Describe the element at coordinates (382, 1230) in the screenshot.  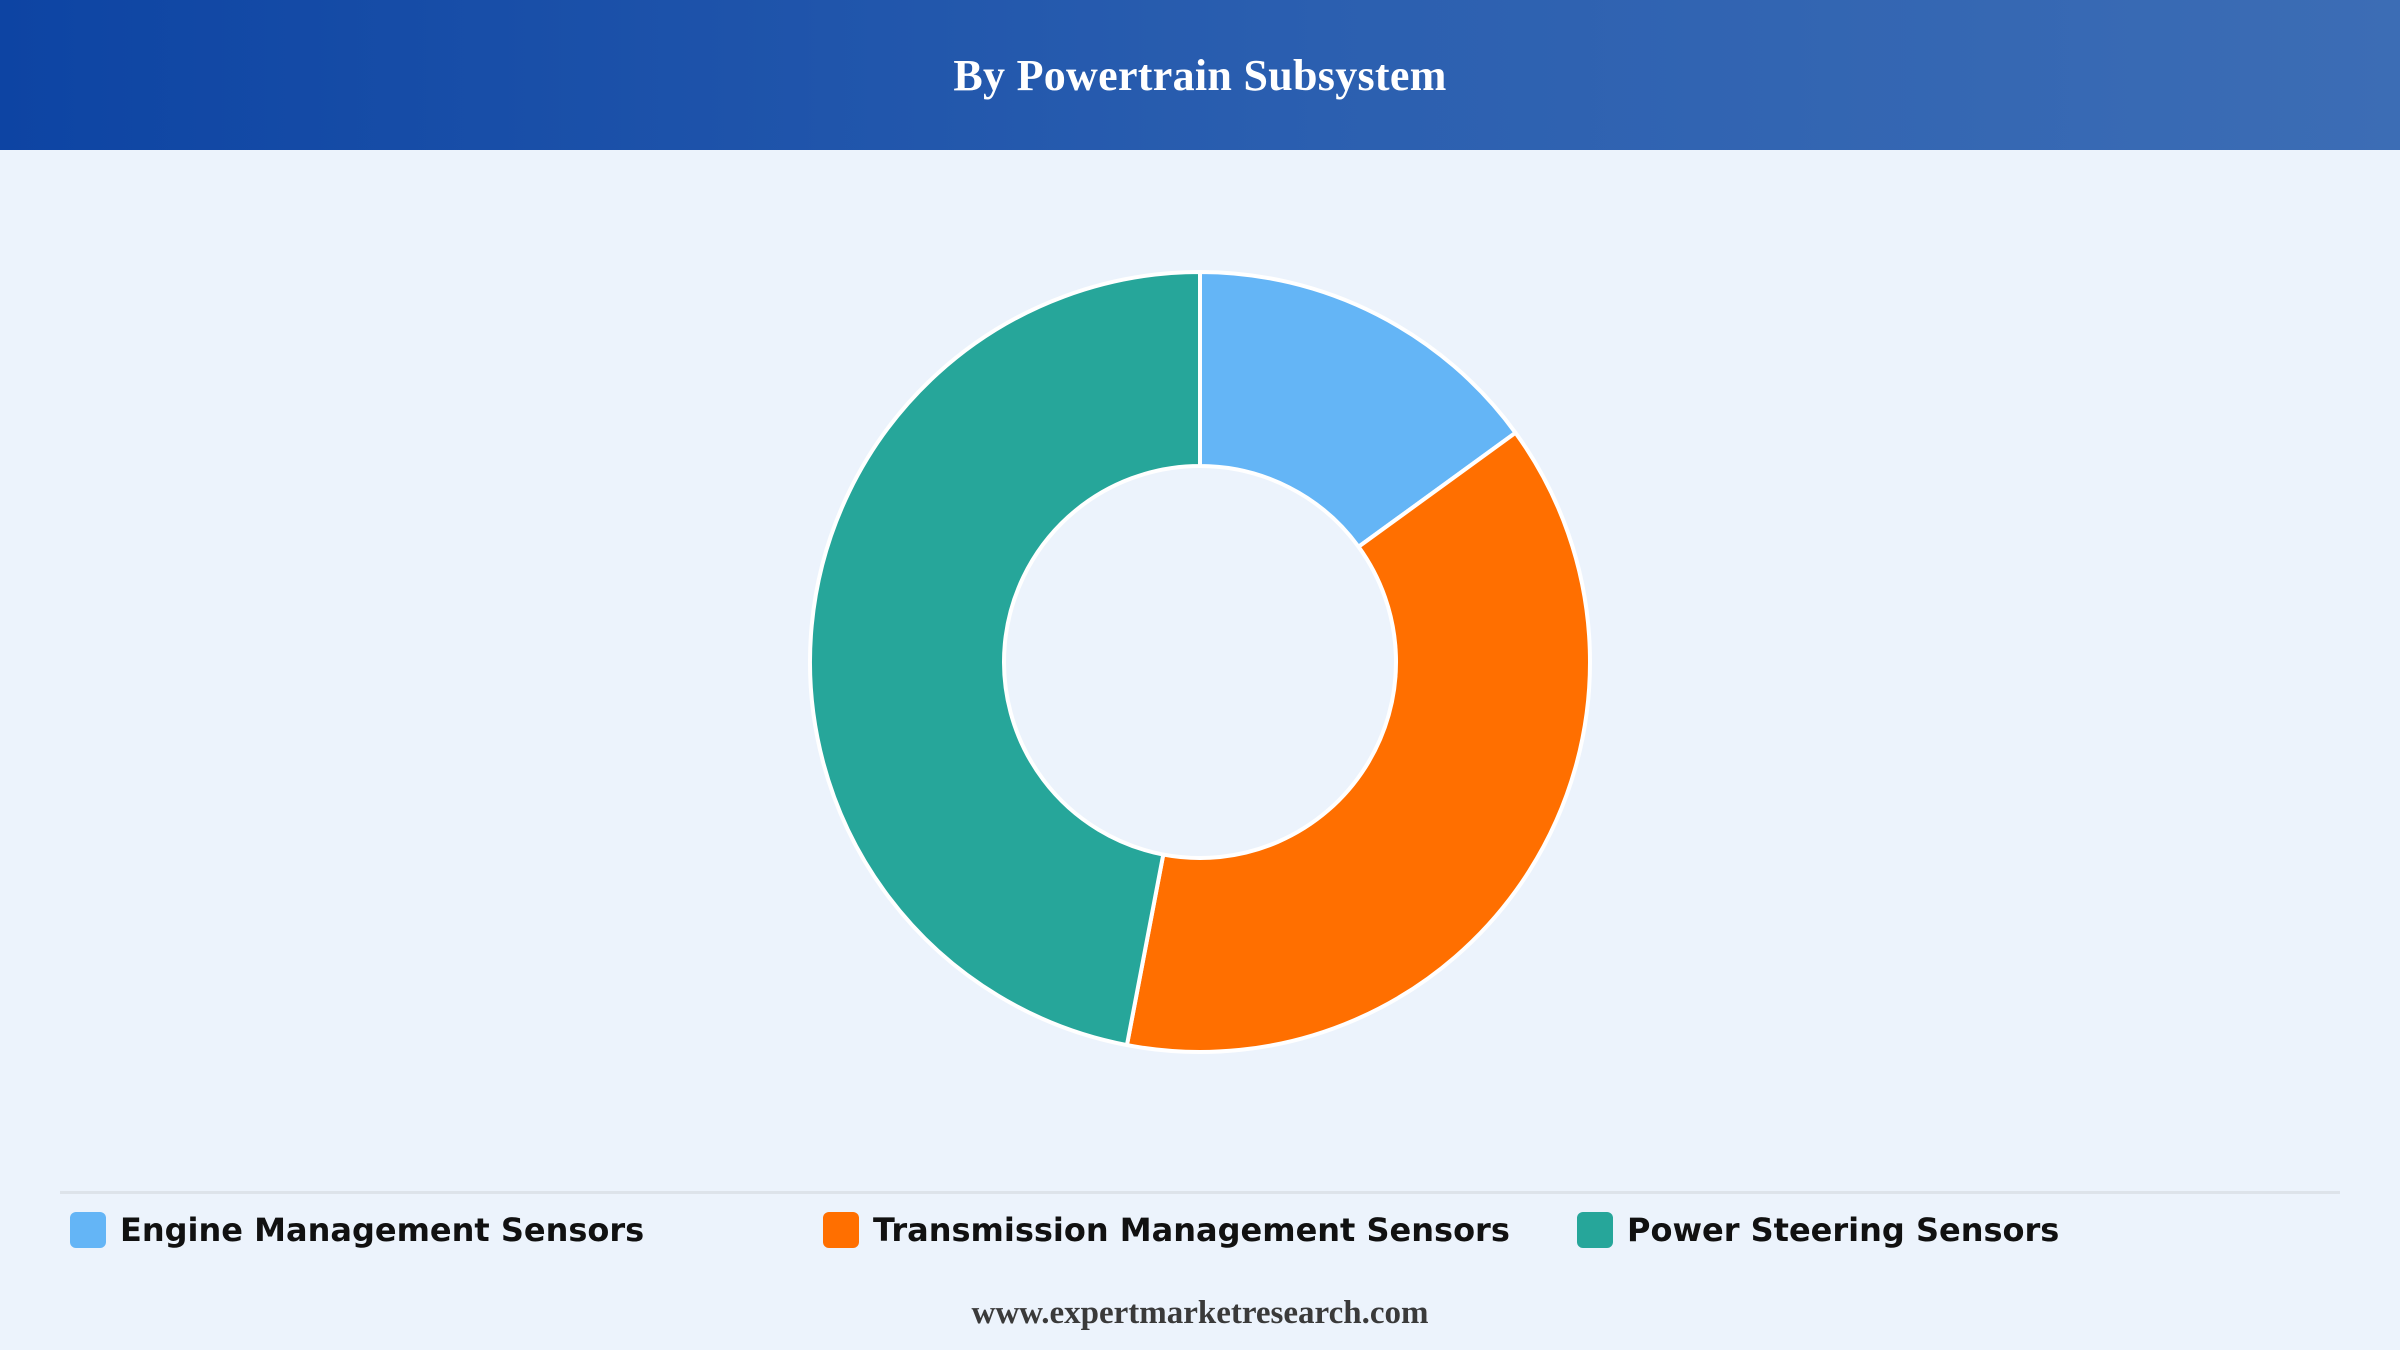
I see `legend-label: Engine Management Sensors` at that location.